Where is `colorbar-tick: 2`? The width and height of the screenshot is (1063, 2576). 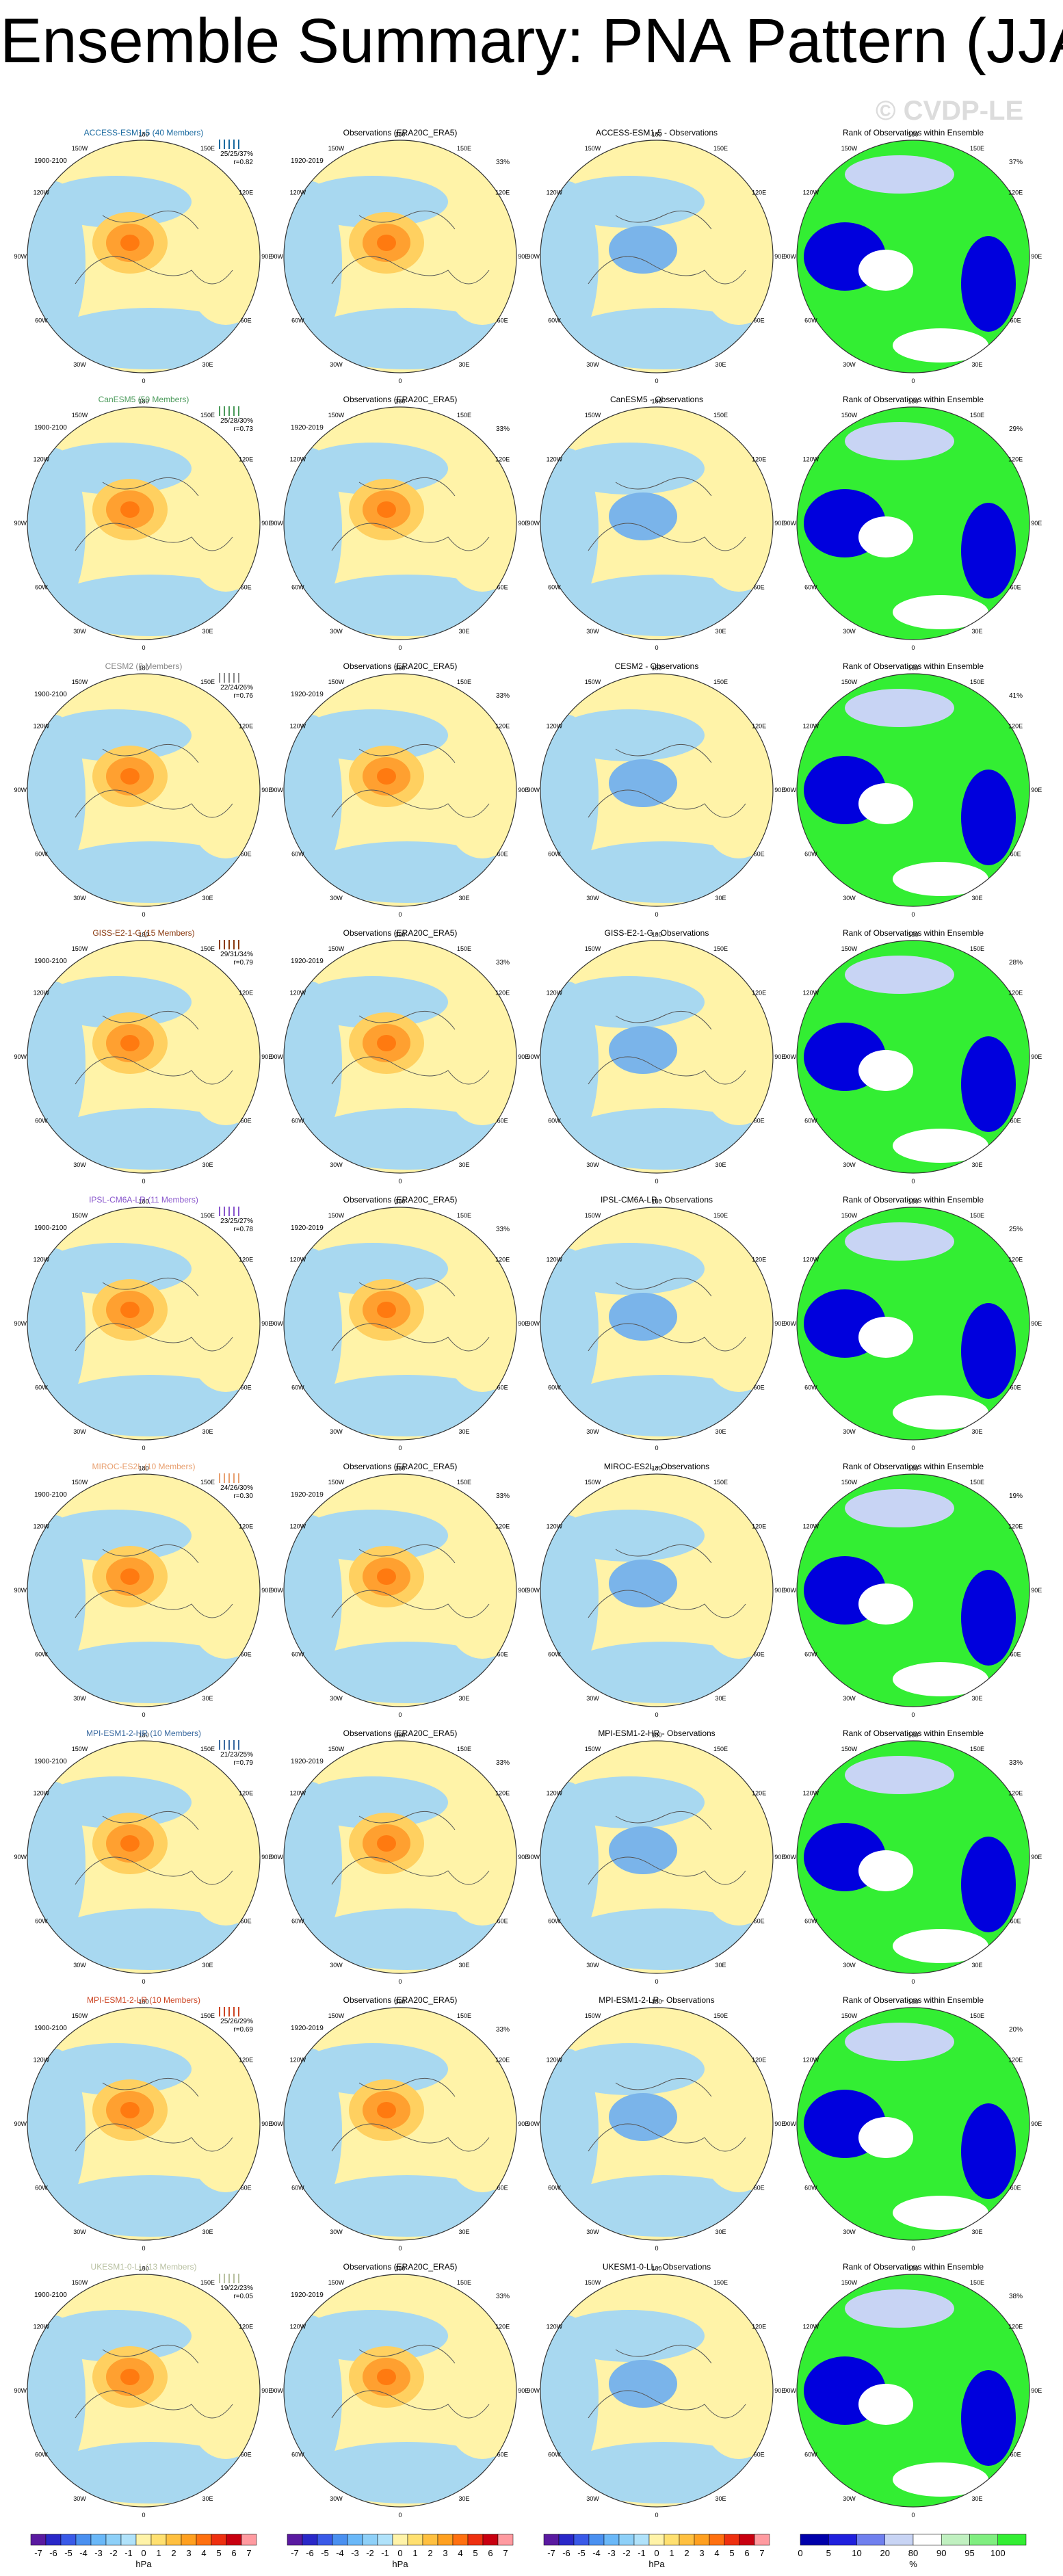
colorbar-tick: 2 is located at coordinates (430, 2553).